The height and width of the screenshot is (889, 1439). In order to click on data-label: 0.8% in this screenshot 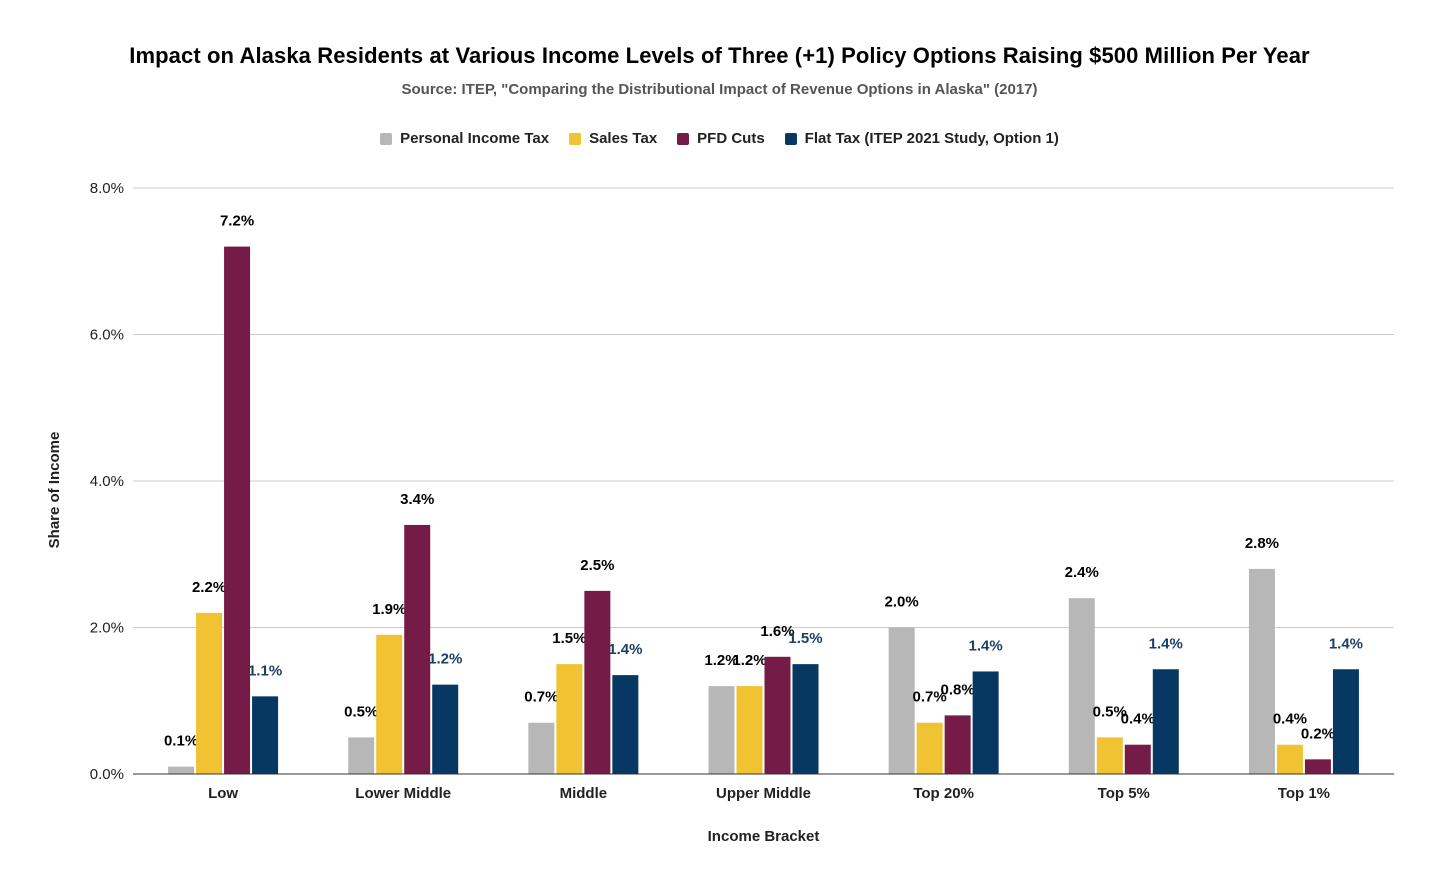, I will do `click(958, 689)`.